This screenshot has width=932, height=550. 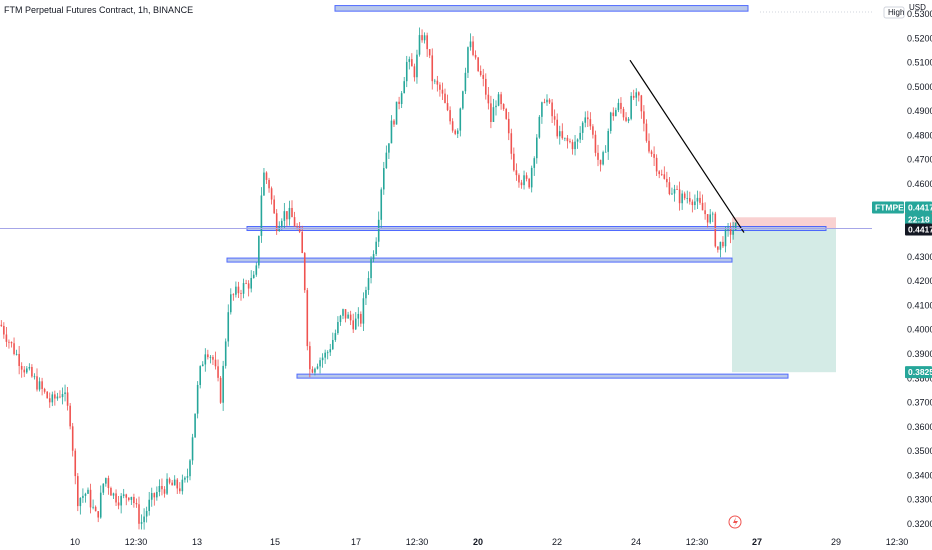 I want to click on current-price-badge-text: 0.4417, so click(x=920, y=229).